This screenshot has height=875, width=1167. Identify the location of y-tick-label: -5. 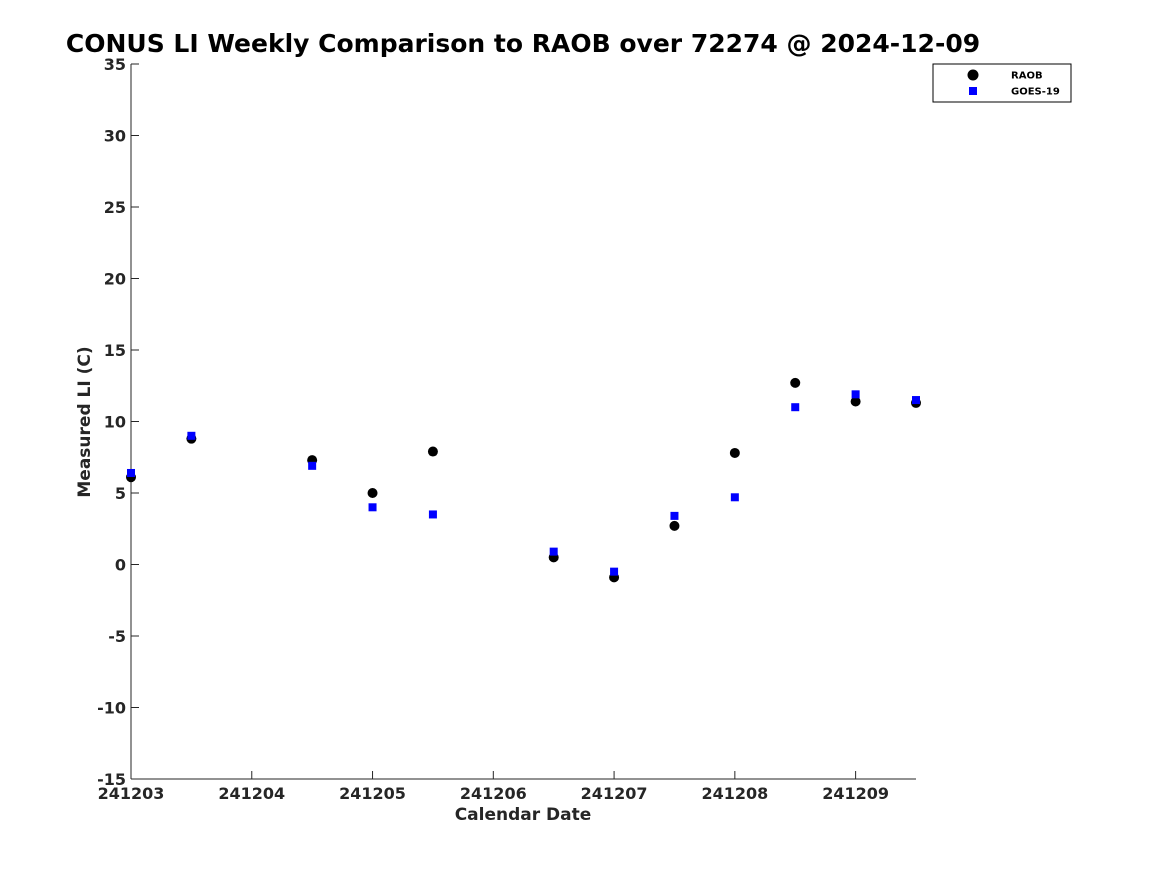
(117, 636).